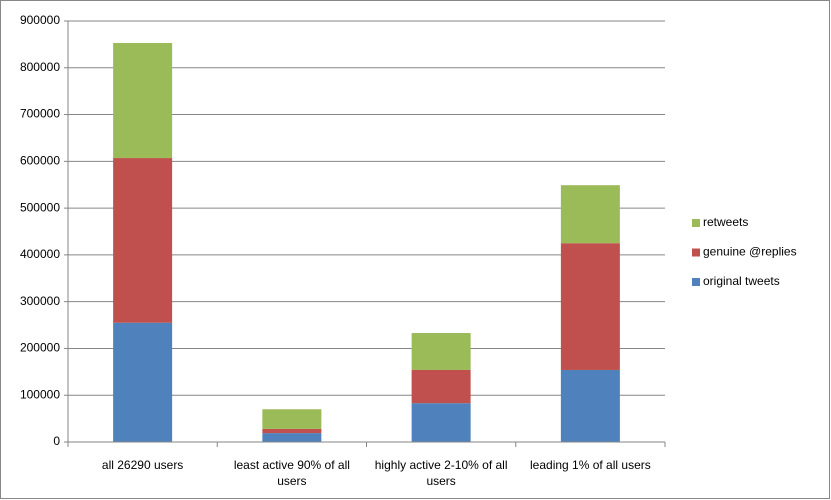  I want to click on x-tick-label: least active 90% of all users, so click(291, 473).